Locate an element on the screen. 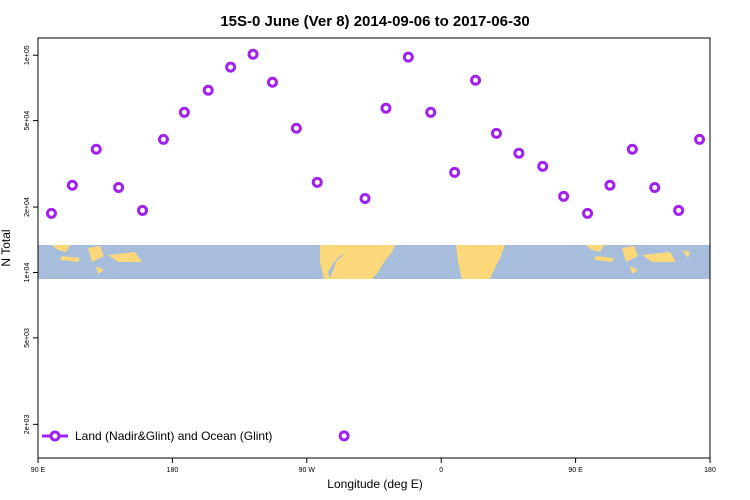  y-tick-label: 5e+03 is located at coordinates (27, 338).